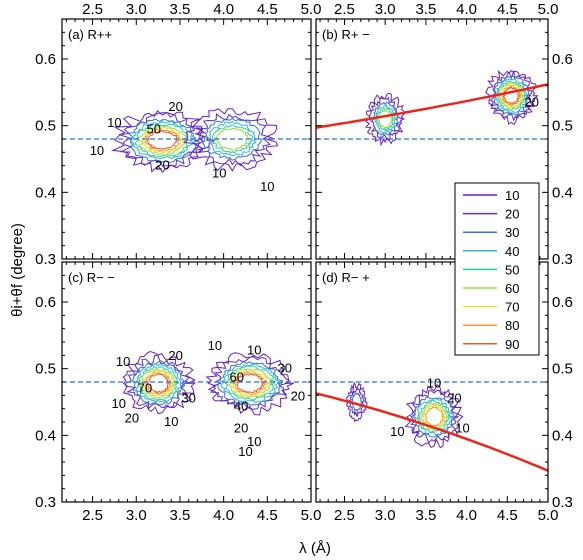 The height and width of the screenshot is (560, 583). What do you see at coordinates (91, 277) in the screenshot?
I see `panel-title: (c) R− −` at bounding box center [91, 277].